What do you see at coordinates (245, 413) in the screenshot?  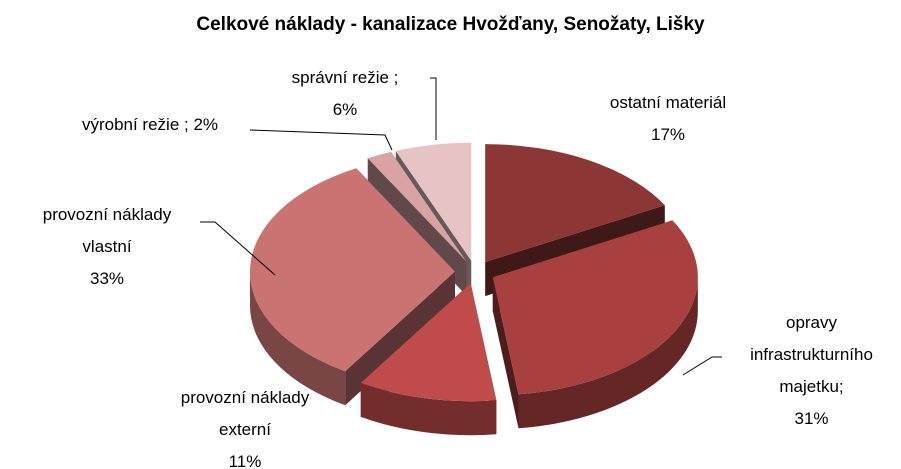 I see `category-label: provozní náklady externí` at bounding box center [245, 413].